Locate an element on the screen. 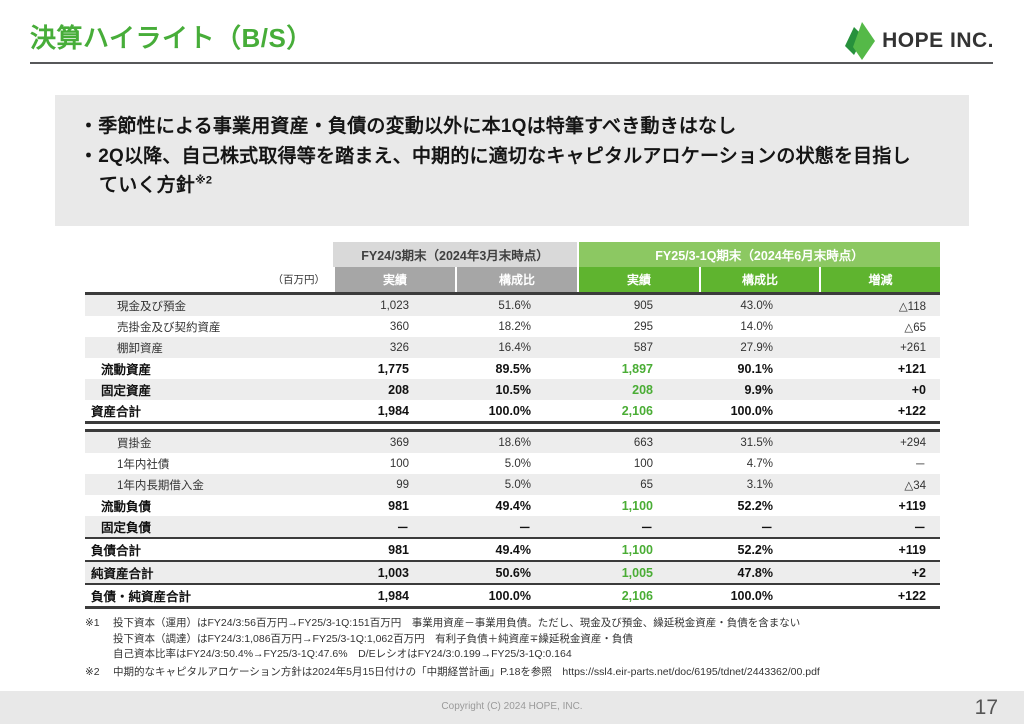  cell-fy24-actual: 208 is located at coordinates (398, 389).